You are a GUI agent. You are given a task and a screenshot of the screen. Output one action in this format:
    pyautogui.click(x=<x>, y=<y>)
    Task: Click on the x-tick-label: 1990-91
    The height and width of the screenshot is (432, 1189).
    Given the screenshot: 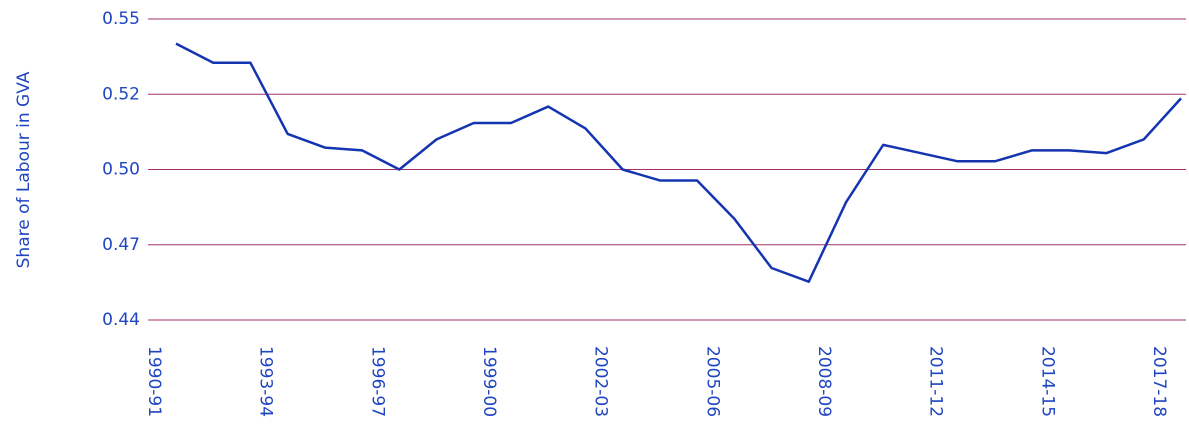 What is the action you would take?
    pyautogui.click(x=154, y=381)
    